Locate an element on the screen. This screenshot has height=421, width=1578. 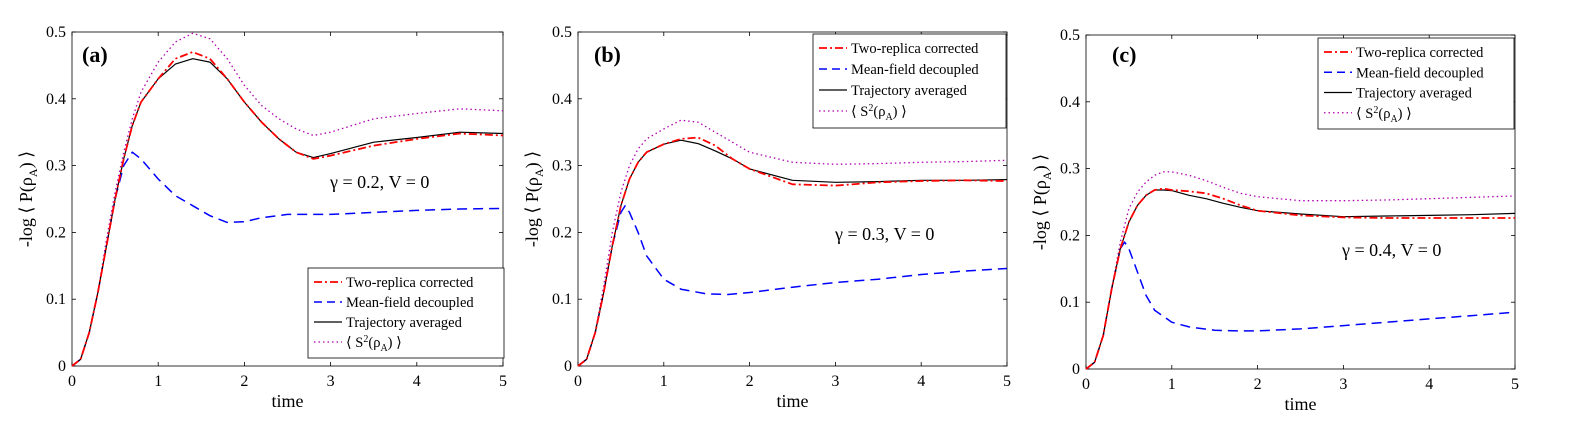
panel-label: (b) is located at coordinates (607, 54).